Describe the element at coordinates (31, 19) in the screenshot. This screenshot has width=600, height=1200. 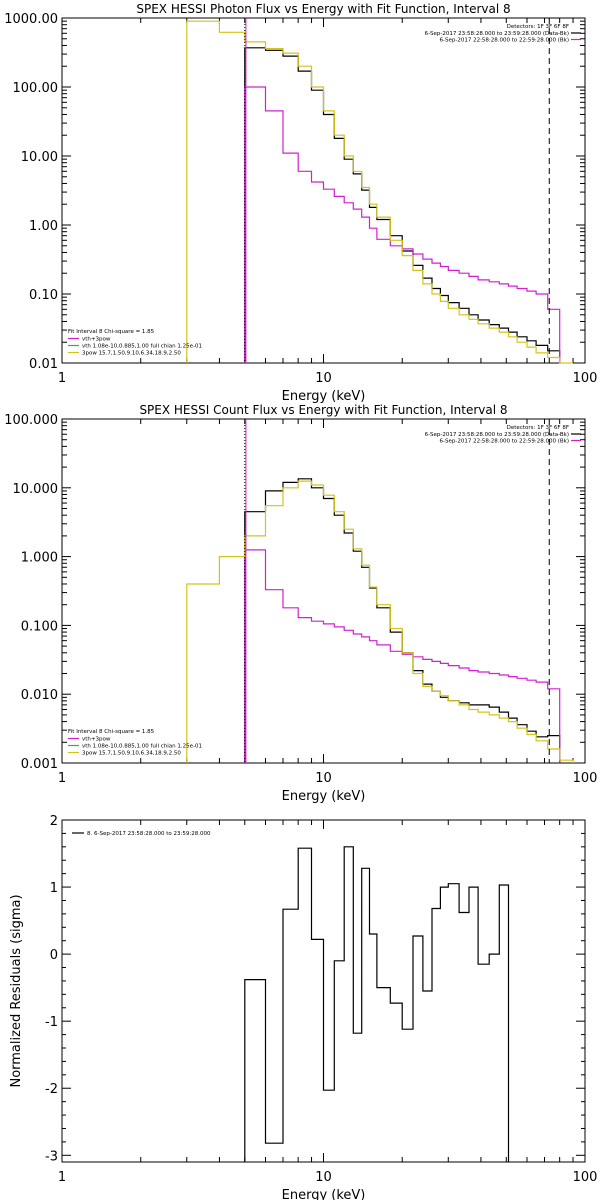
I see `y-tick-label: 1000.00` at that location.